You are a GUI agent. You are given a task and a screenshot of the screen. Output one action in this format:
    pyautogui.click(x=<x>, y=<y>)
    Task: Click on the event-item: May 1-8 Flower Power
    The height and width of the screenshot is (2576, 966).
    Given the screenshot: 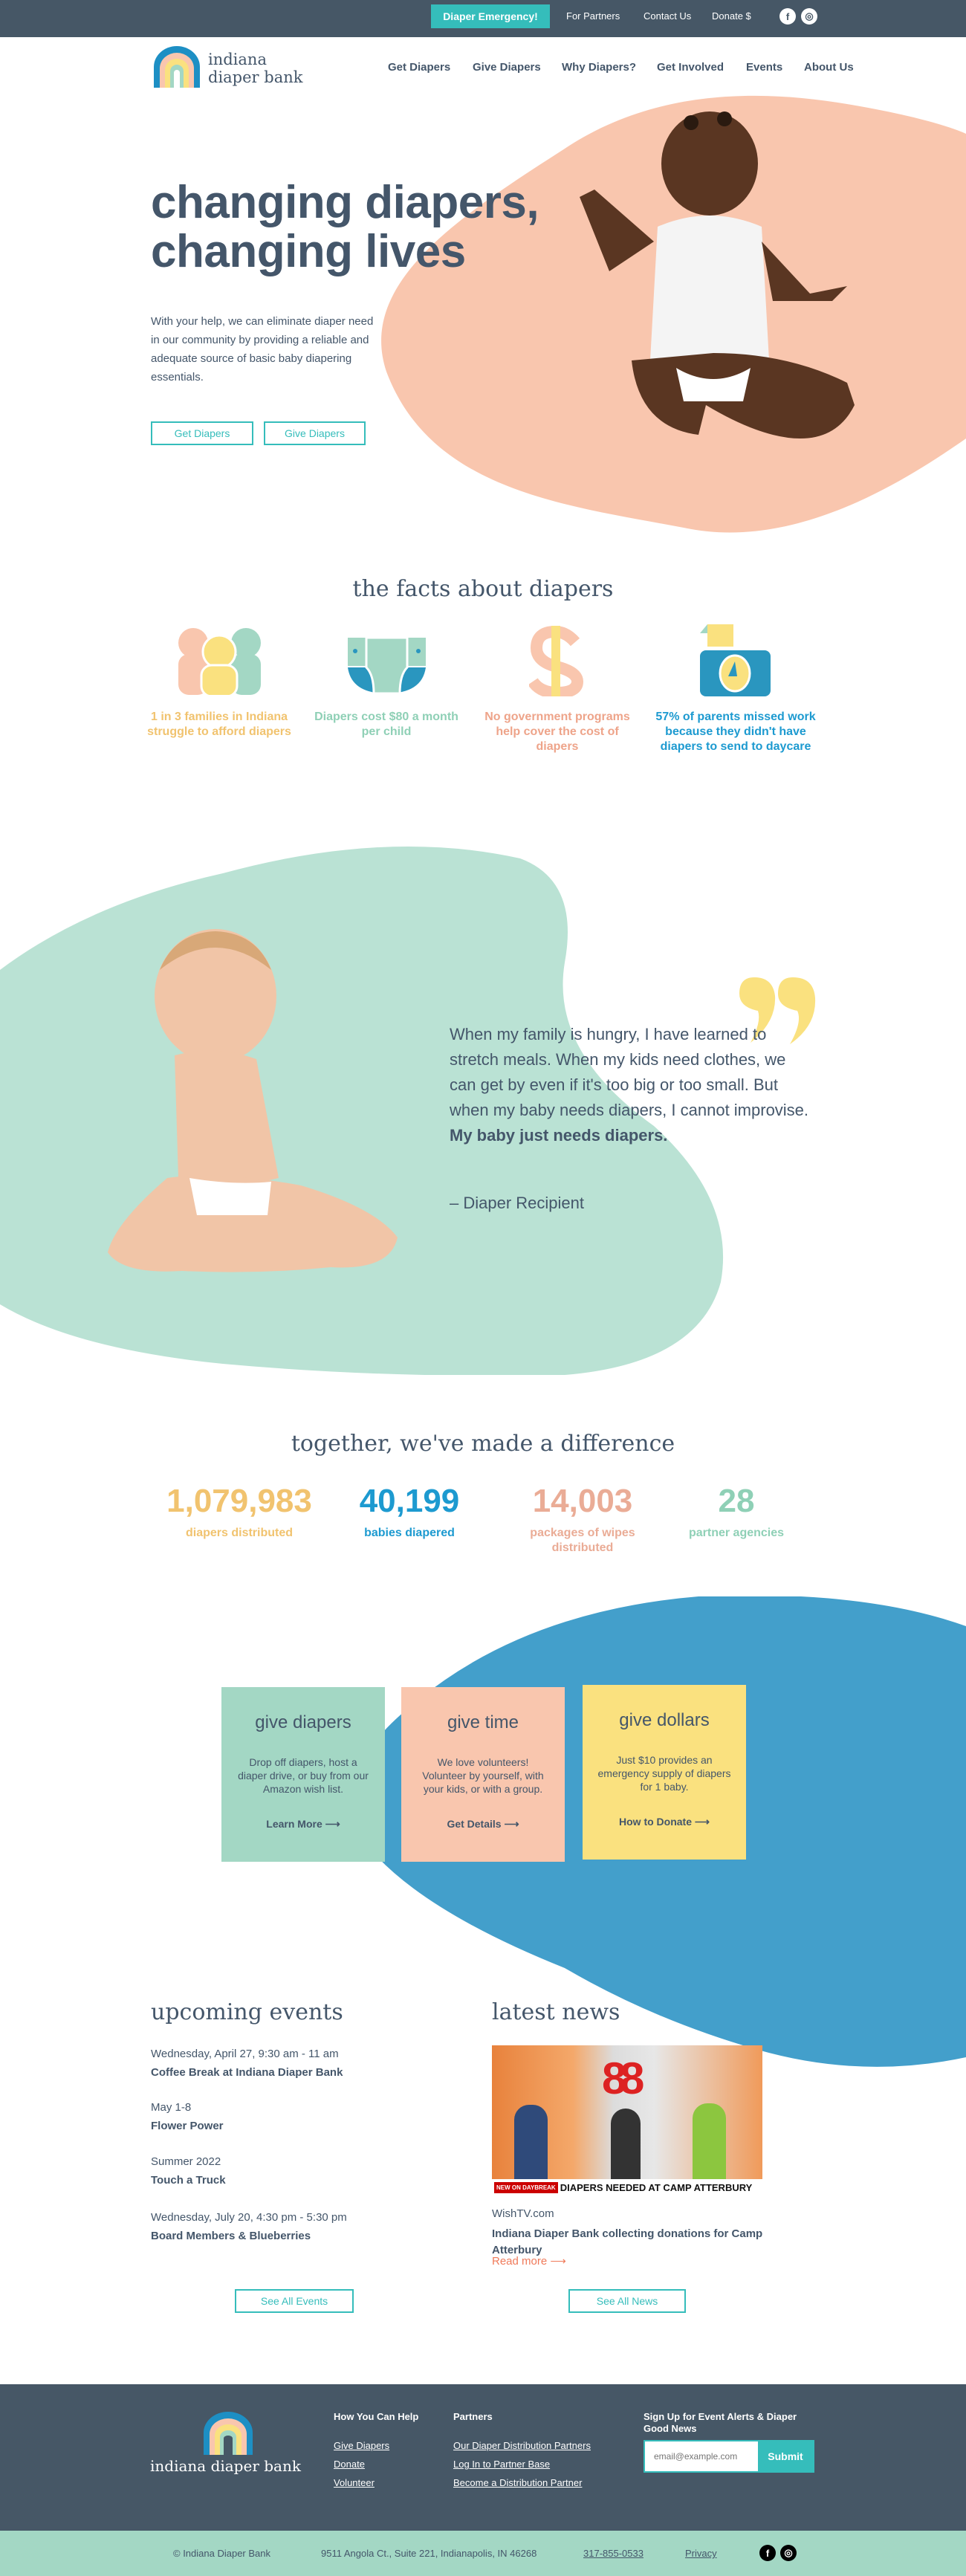 What is the action you would take?
    pyautogui.click(x=187, y=2116)
    